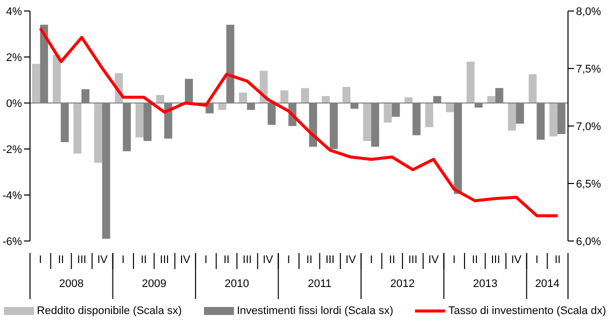 This screenshot has width=610, height=333. What do you see at coordinates (485, 284) in the screenshot?
I see `text: 2013` at bounding box center [485, 284].